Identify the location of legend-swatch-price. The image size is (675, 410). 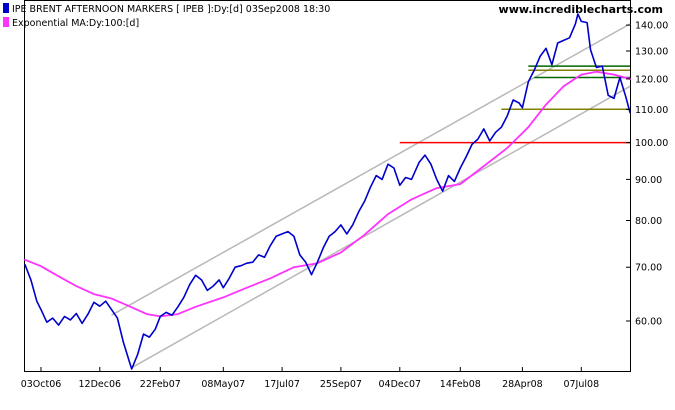
(6, 8).